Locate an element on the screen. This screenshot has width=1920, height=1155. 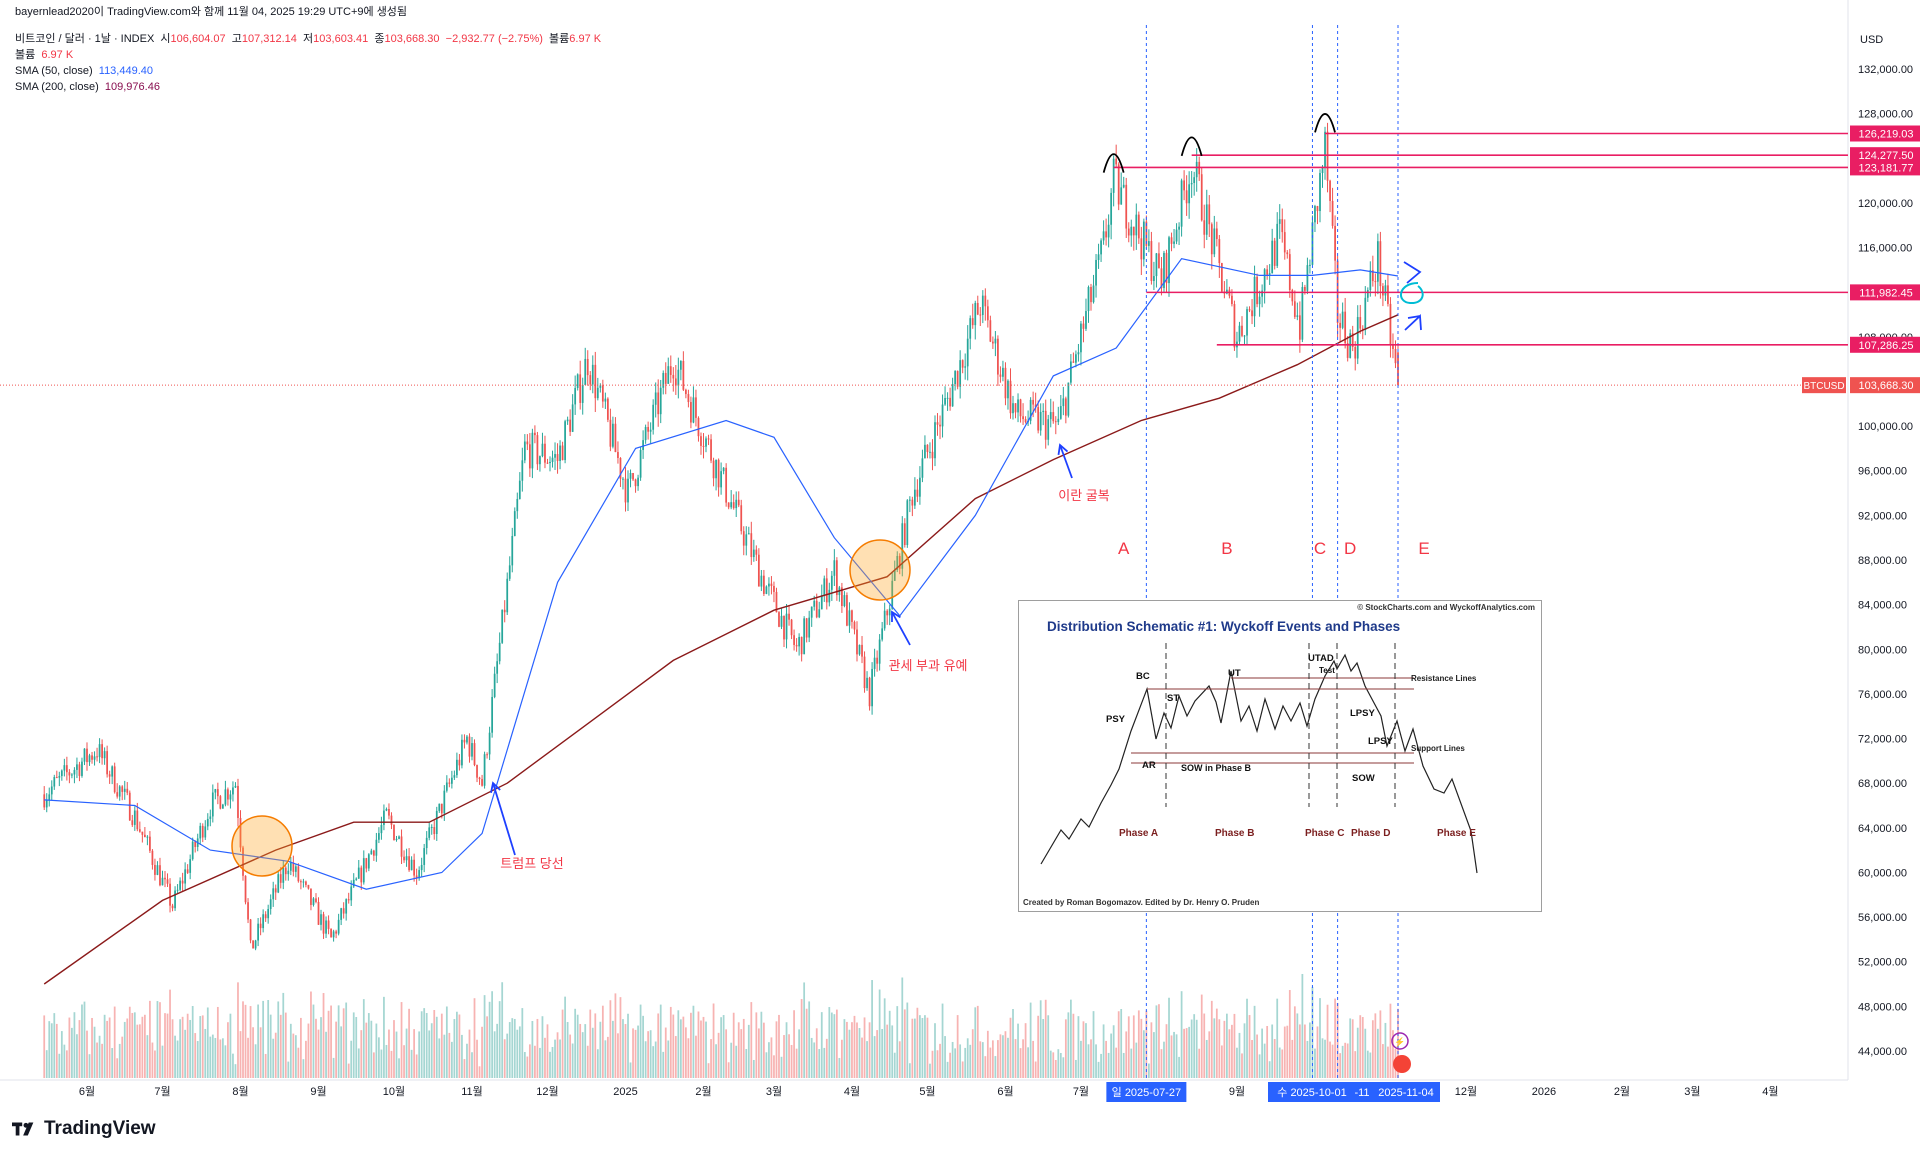
flag-icon is located at coordinates (1402, 1064).